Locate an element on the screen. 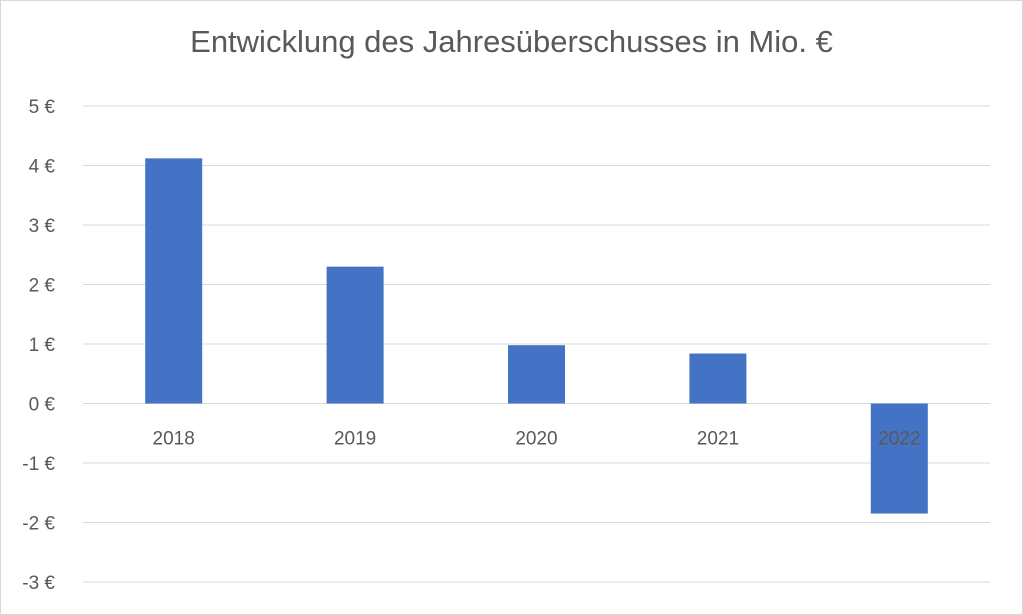 Image resolution: width=1023 pixels, height=615 pixels. x-tick-label: 2019 is located at coordinates (355, 439).